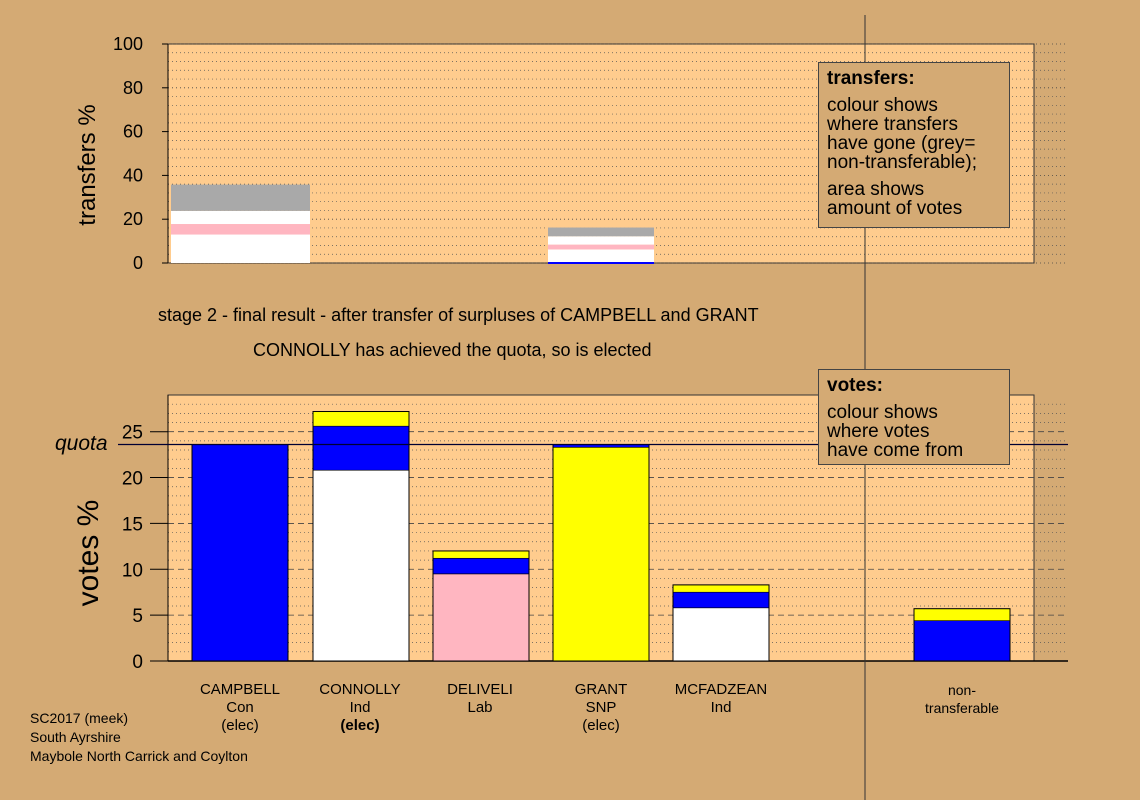 The height and width of the screenshot is (800, 1140). What do you see at coordinates (79, 718) in the screenshot?
I see `footer-line: SC2017 (meek)` at bounding box center [79, 718].